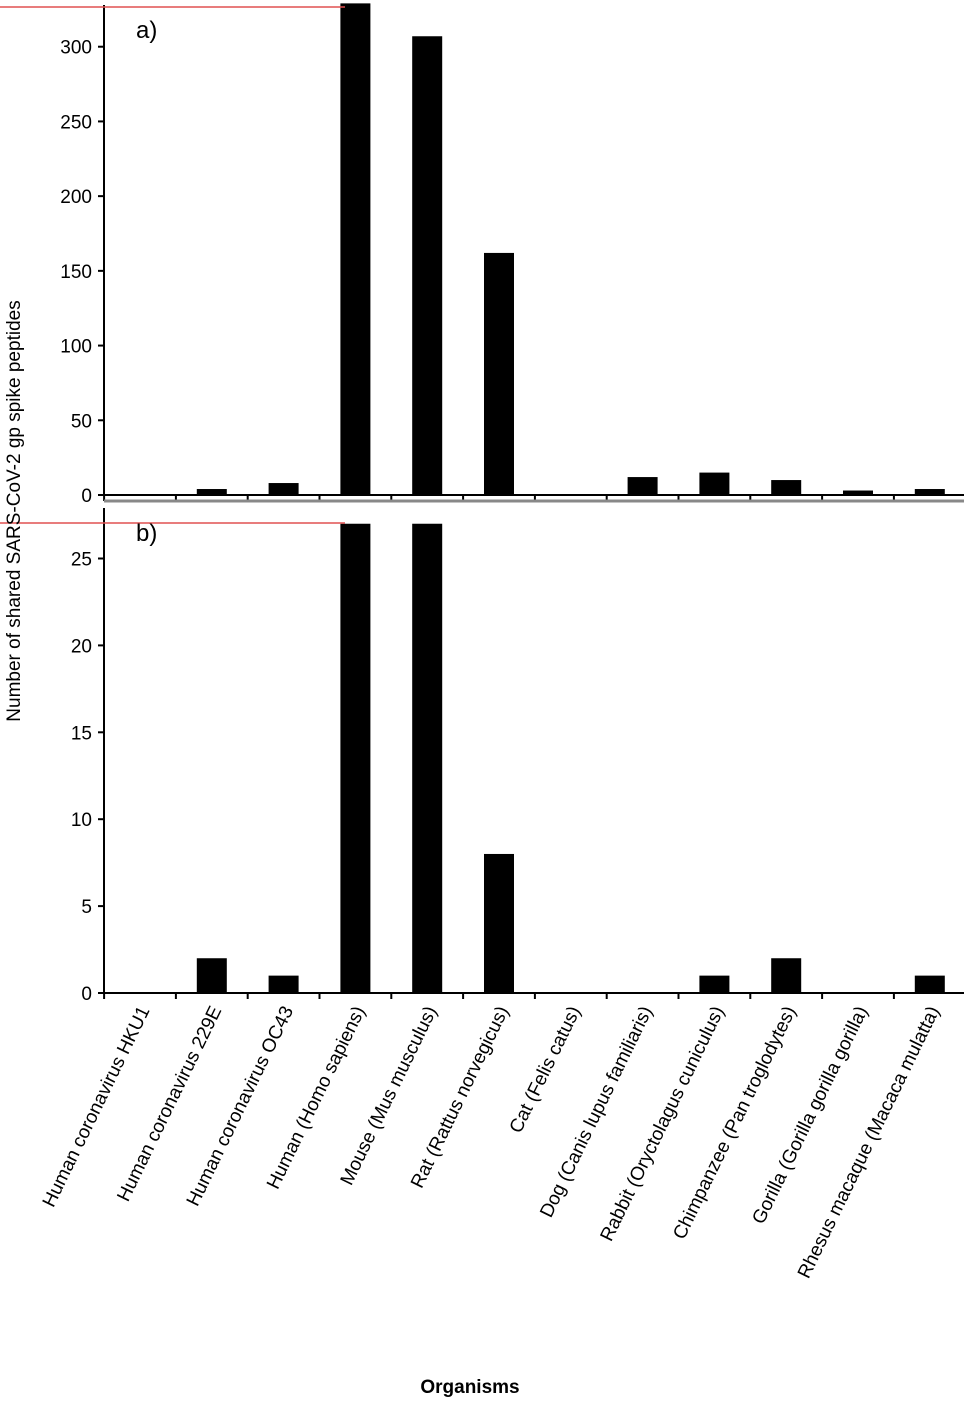  What do you see at coordinates (146, 30) in the screenshot?
I see `panel-label: a)` at bounding box center [146, 30].